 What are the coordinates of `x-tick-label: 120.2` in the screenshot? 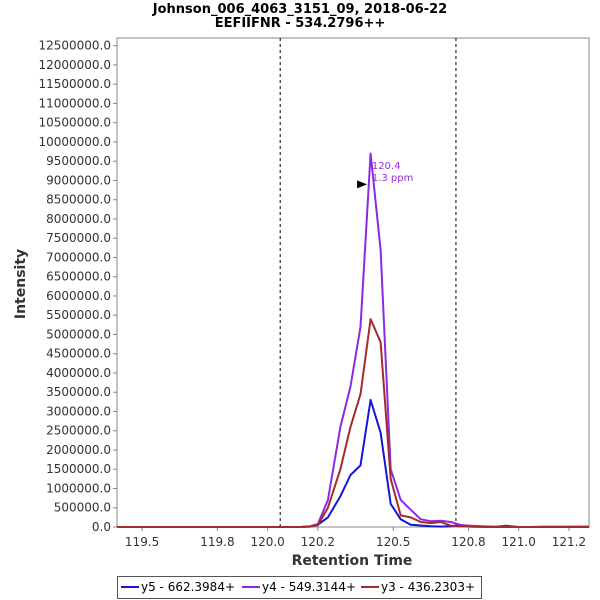 It's located at (318, 542).